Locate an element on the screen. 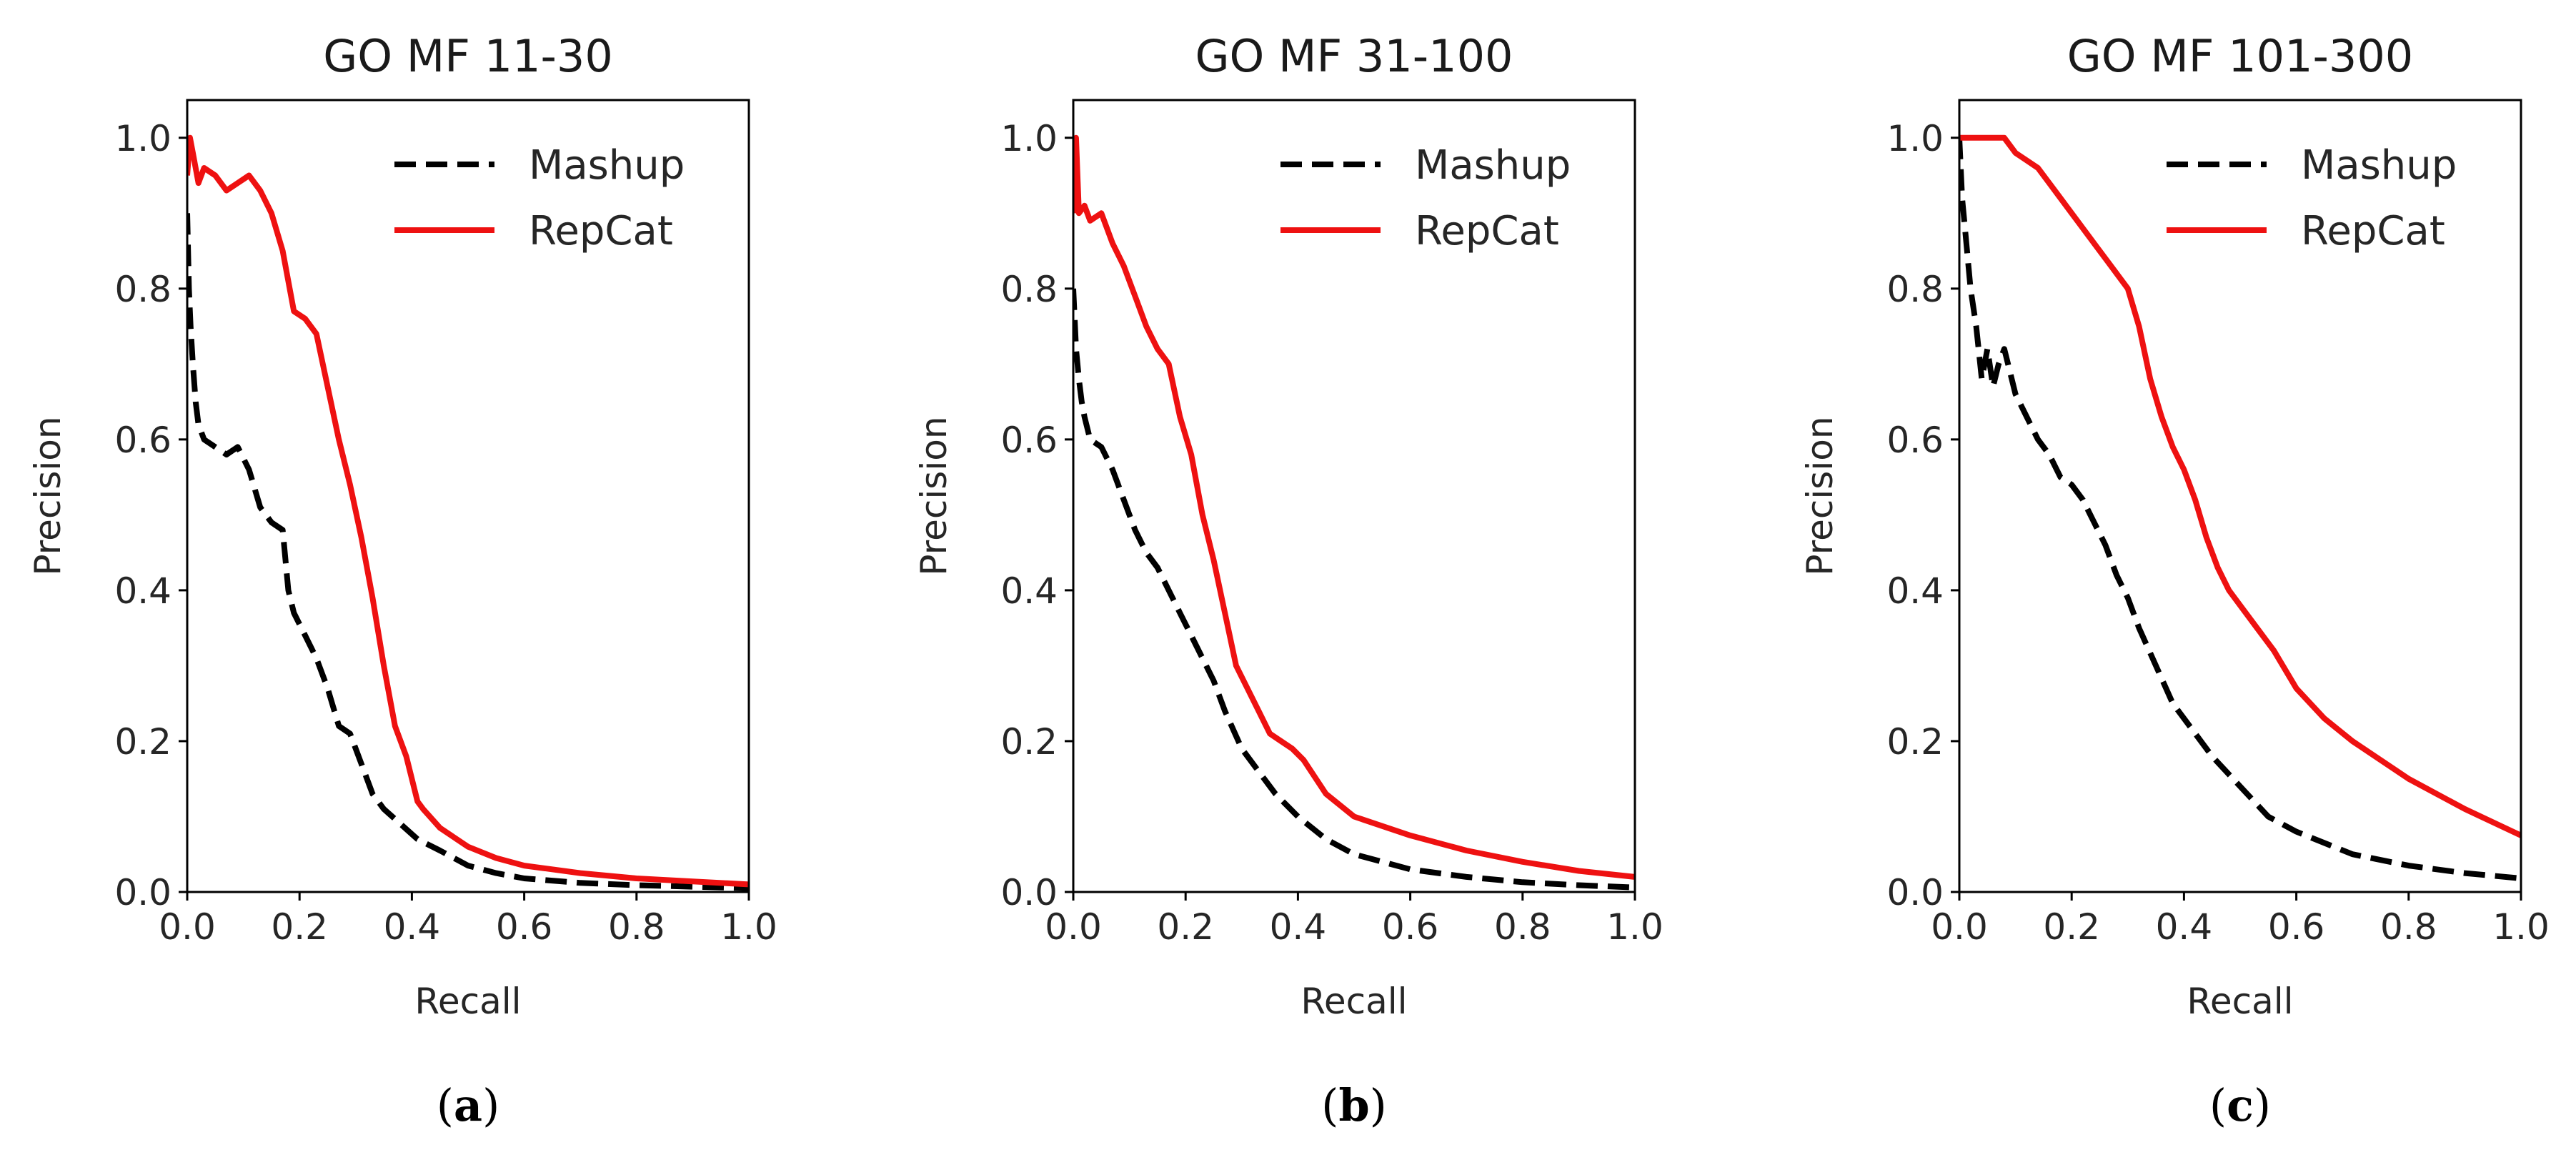 This screenshot has height=1150, width=2576. panel-caption: (b) is located at coordinates (1354, 1105).